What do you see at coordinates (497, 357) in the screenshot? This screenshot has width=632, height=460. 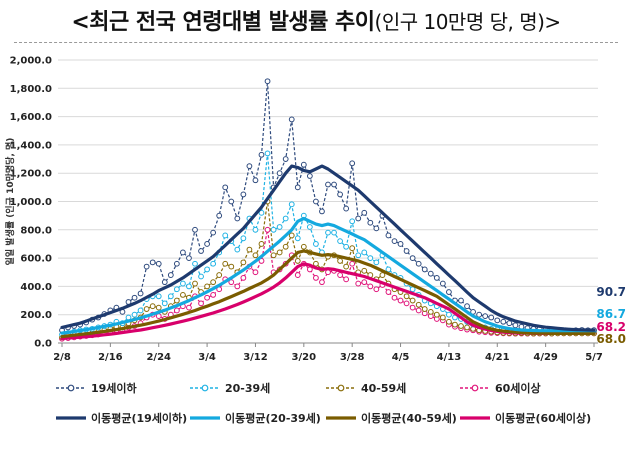 I see `x-tick-label: 4/21` at bounding box center [497, 357].